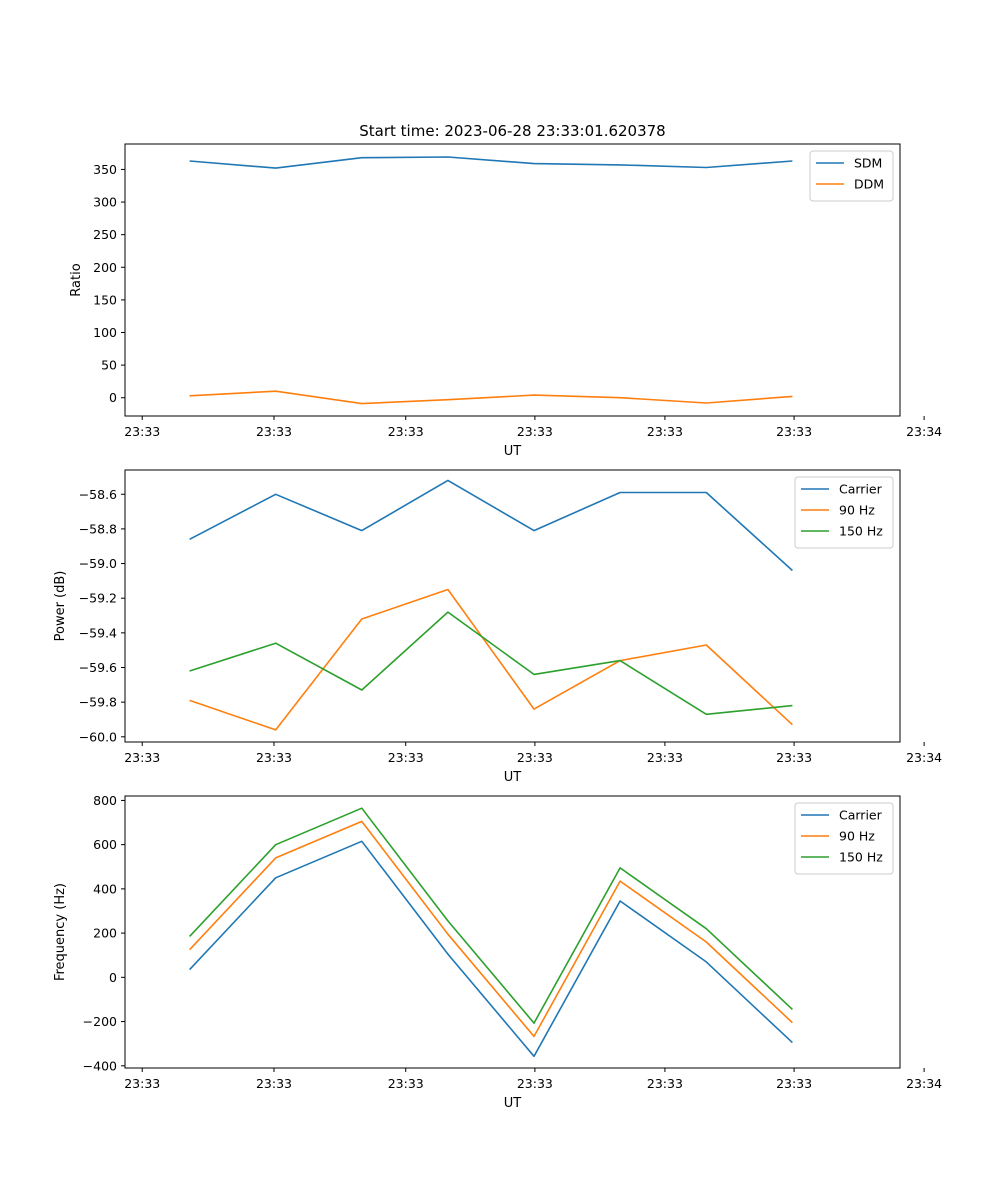 This screenshot has height=1200, width=1000. Describe the element at coordinates (76, 279) in the screenshot. I see `y-axis-label: Ratio` at that location.